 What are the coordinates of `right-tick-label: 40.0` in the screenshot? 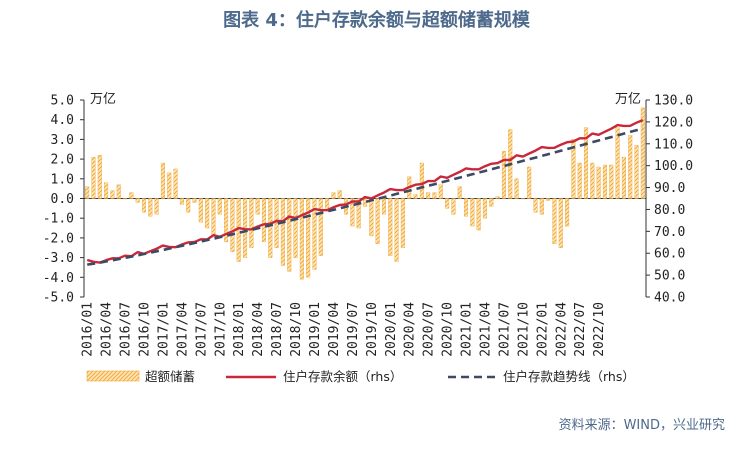 It's located at (669, 298).